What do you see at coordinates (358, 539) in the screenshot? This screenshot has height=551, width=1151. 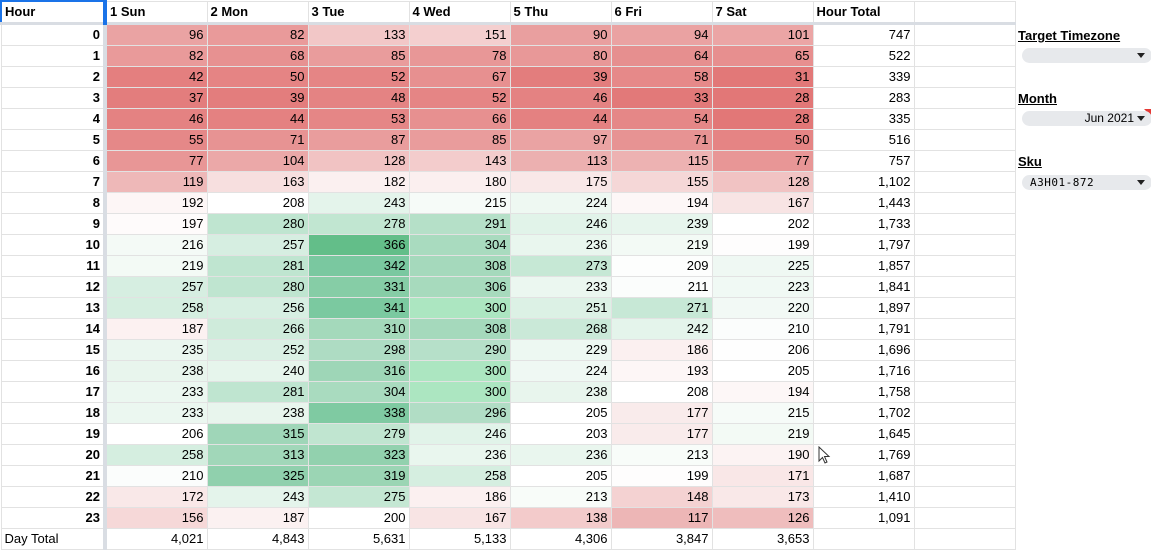 I see `day-total-cell: 5,631` at bounding box center [358, 539].